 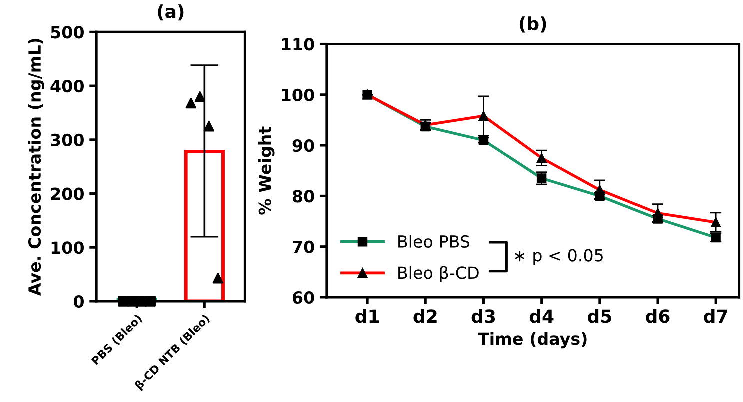 What do you see at coordinates (532, 340) in the screenshot?
I see `x-axis-title: Time (days)` at bounding box center [532, 340].